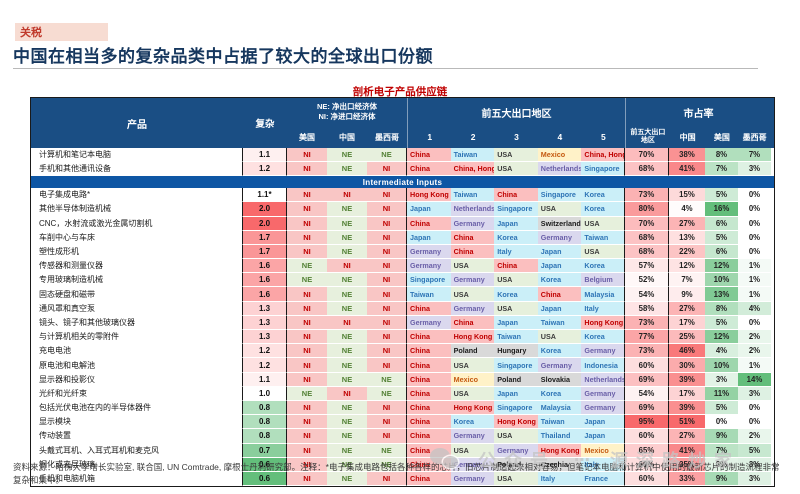 This screenshot has height=494, width=800. Describe the element at coordinates (686, 266) in the screenshot. I see `share-cell: 12%` at that location.